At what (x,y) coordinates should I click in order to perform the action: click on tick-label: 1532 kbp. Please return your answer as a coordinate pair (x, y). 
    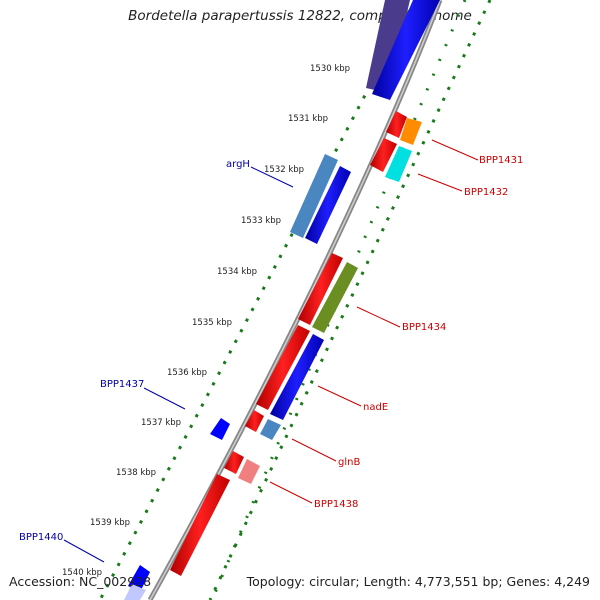
    Looking at the image, I should click on (284, 170).